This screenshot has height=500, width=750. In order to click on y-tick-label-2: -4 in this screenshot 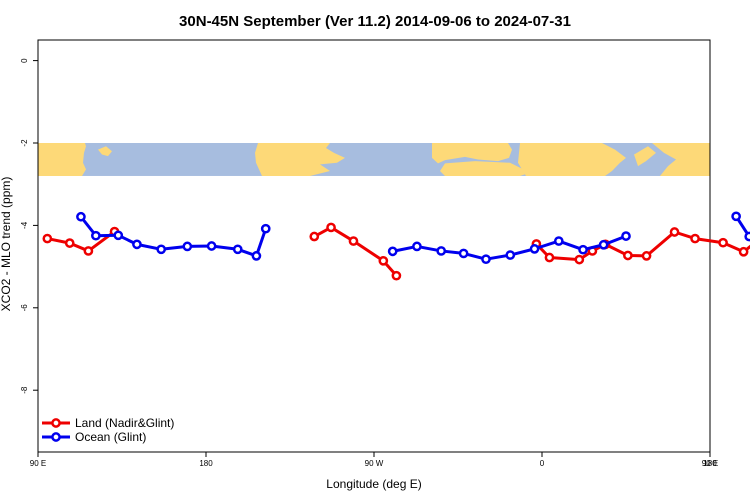, I will do `click(24, 225)`.